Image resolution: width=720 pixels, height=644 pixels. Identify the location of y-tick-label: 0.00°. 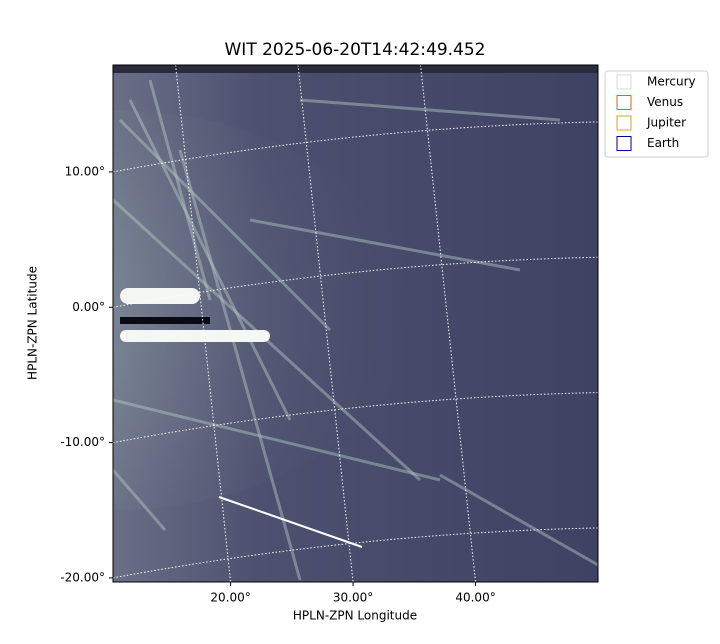
(88, 307).